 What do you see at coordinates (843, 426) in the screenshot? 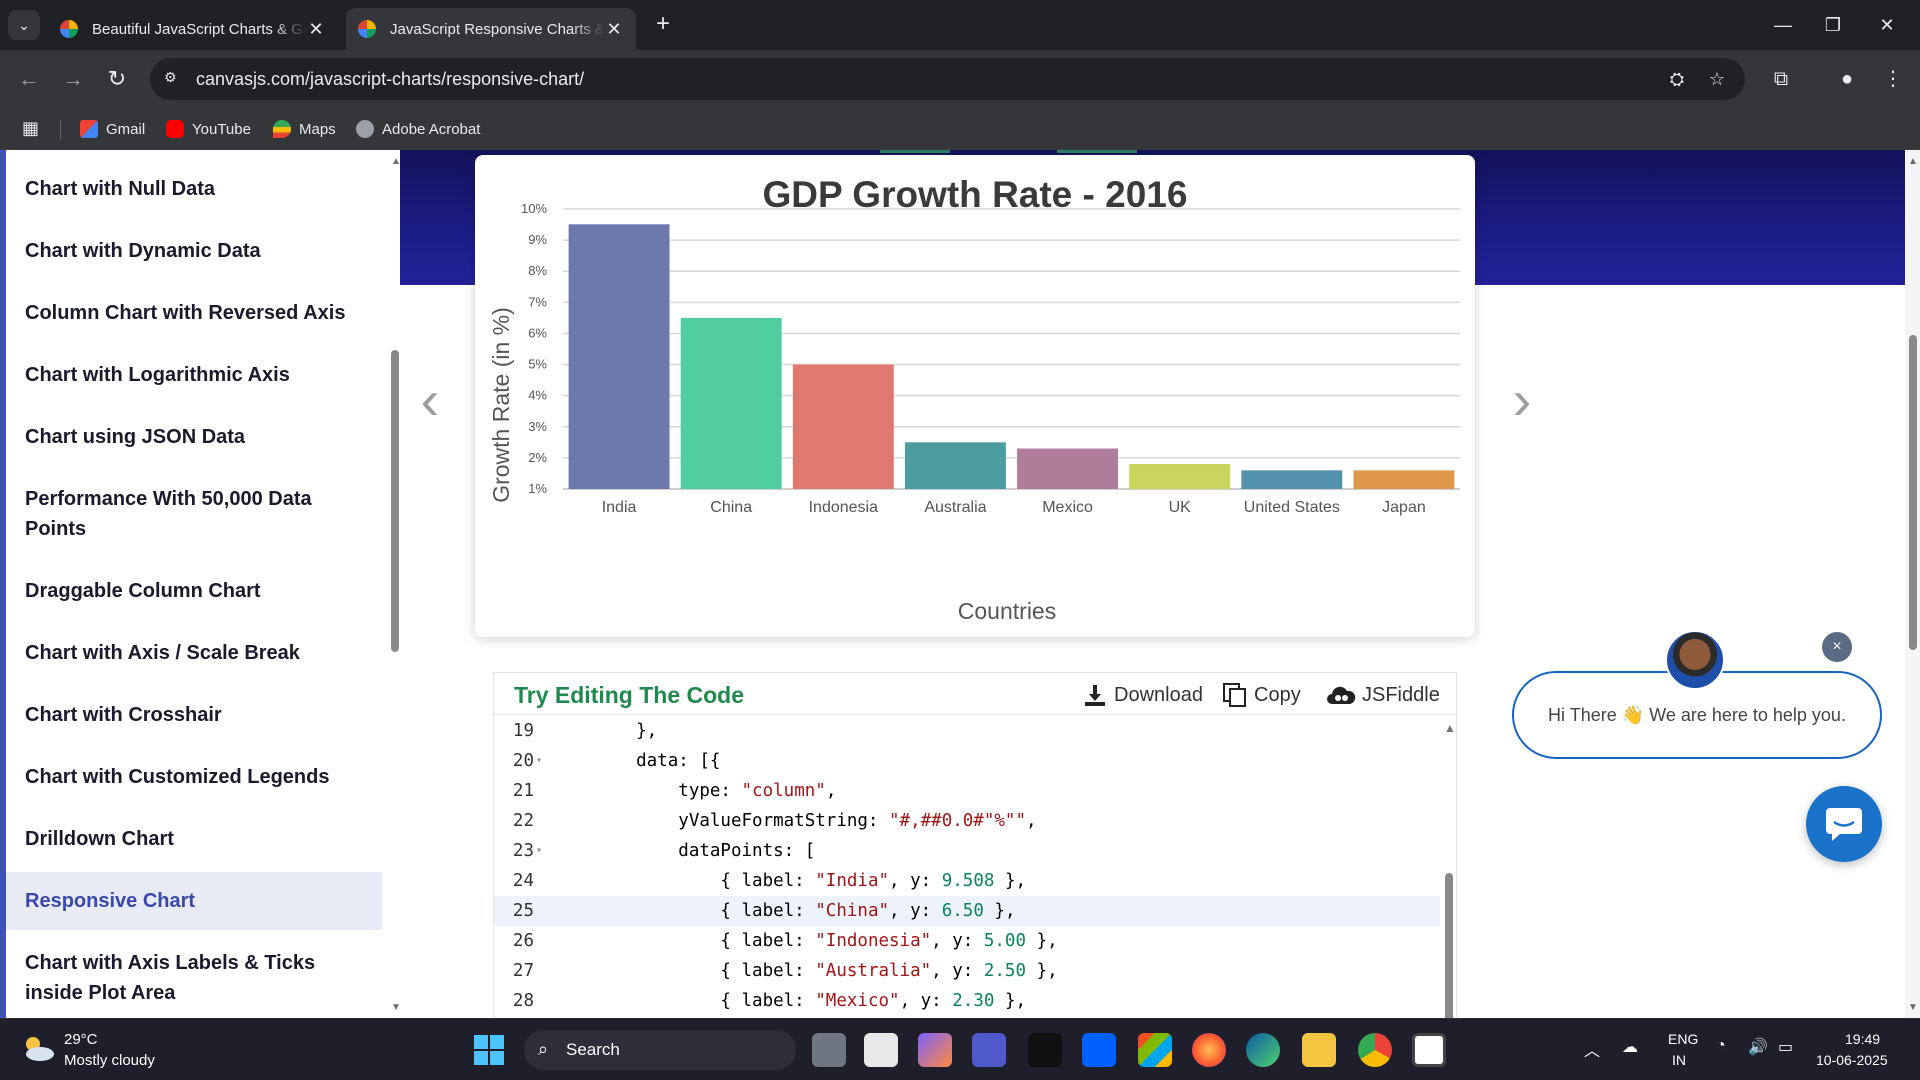
I see `bar-indonesia` at bounding box center [843, 426].